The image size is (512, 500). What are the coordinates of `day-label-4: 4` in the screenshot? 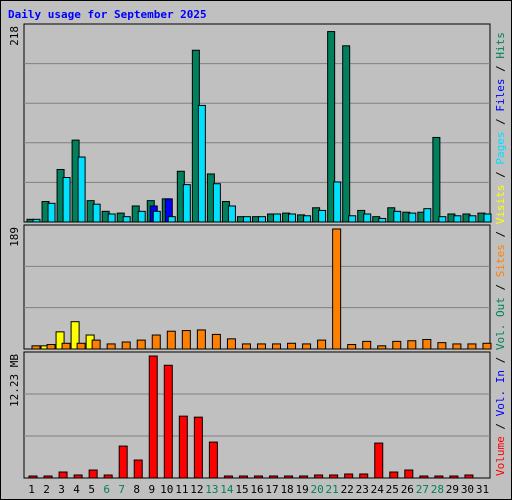 It's located at (76, 489).